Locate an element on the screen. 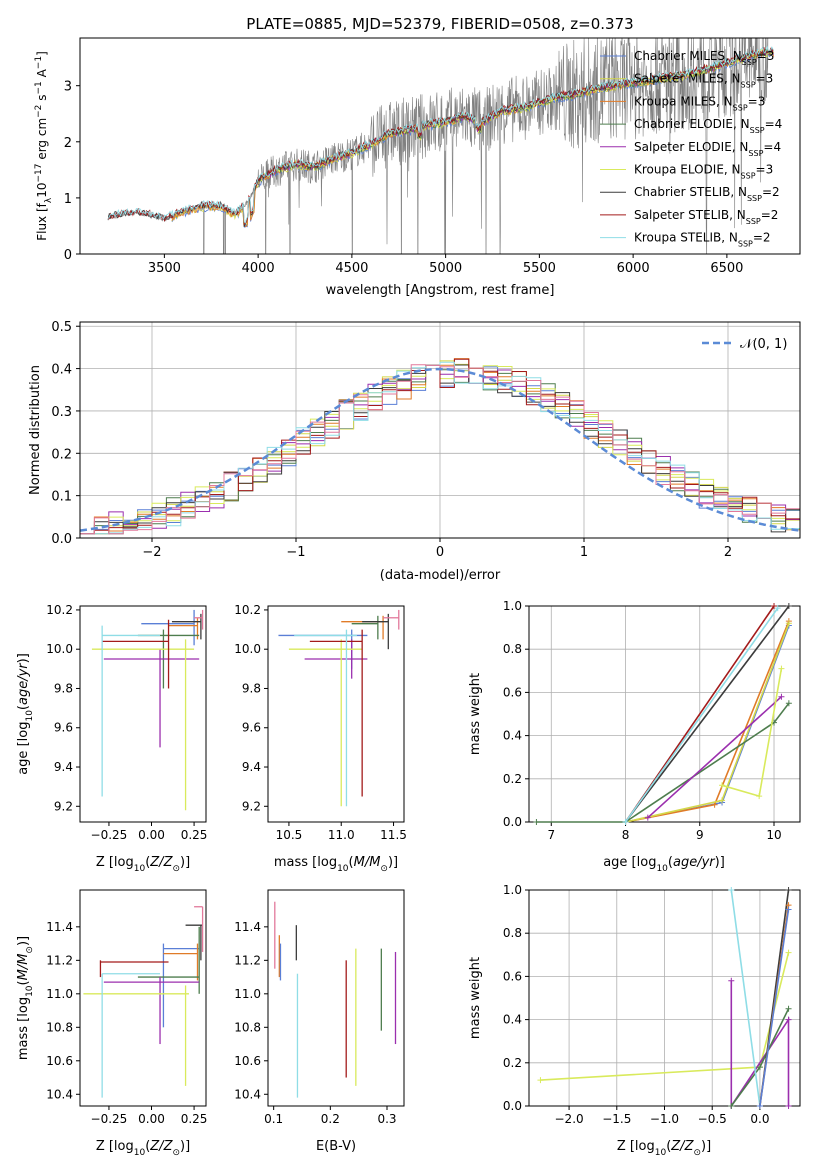 This screenshot has height=1170, width=819. y-tick-label: 11.4 is located at coordinates (59, 927).